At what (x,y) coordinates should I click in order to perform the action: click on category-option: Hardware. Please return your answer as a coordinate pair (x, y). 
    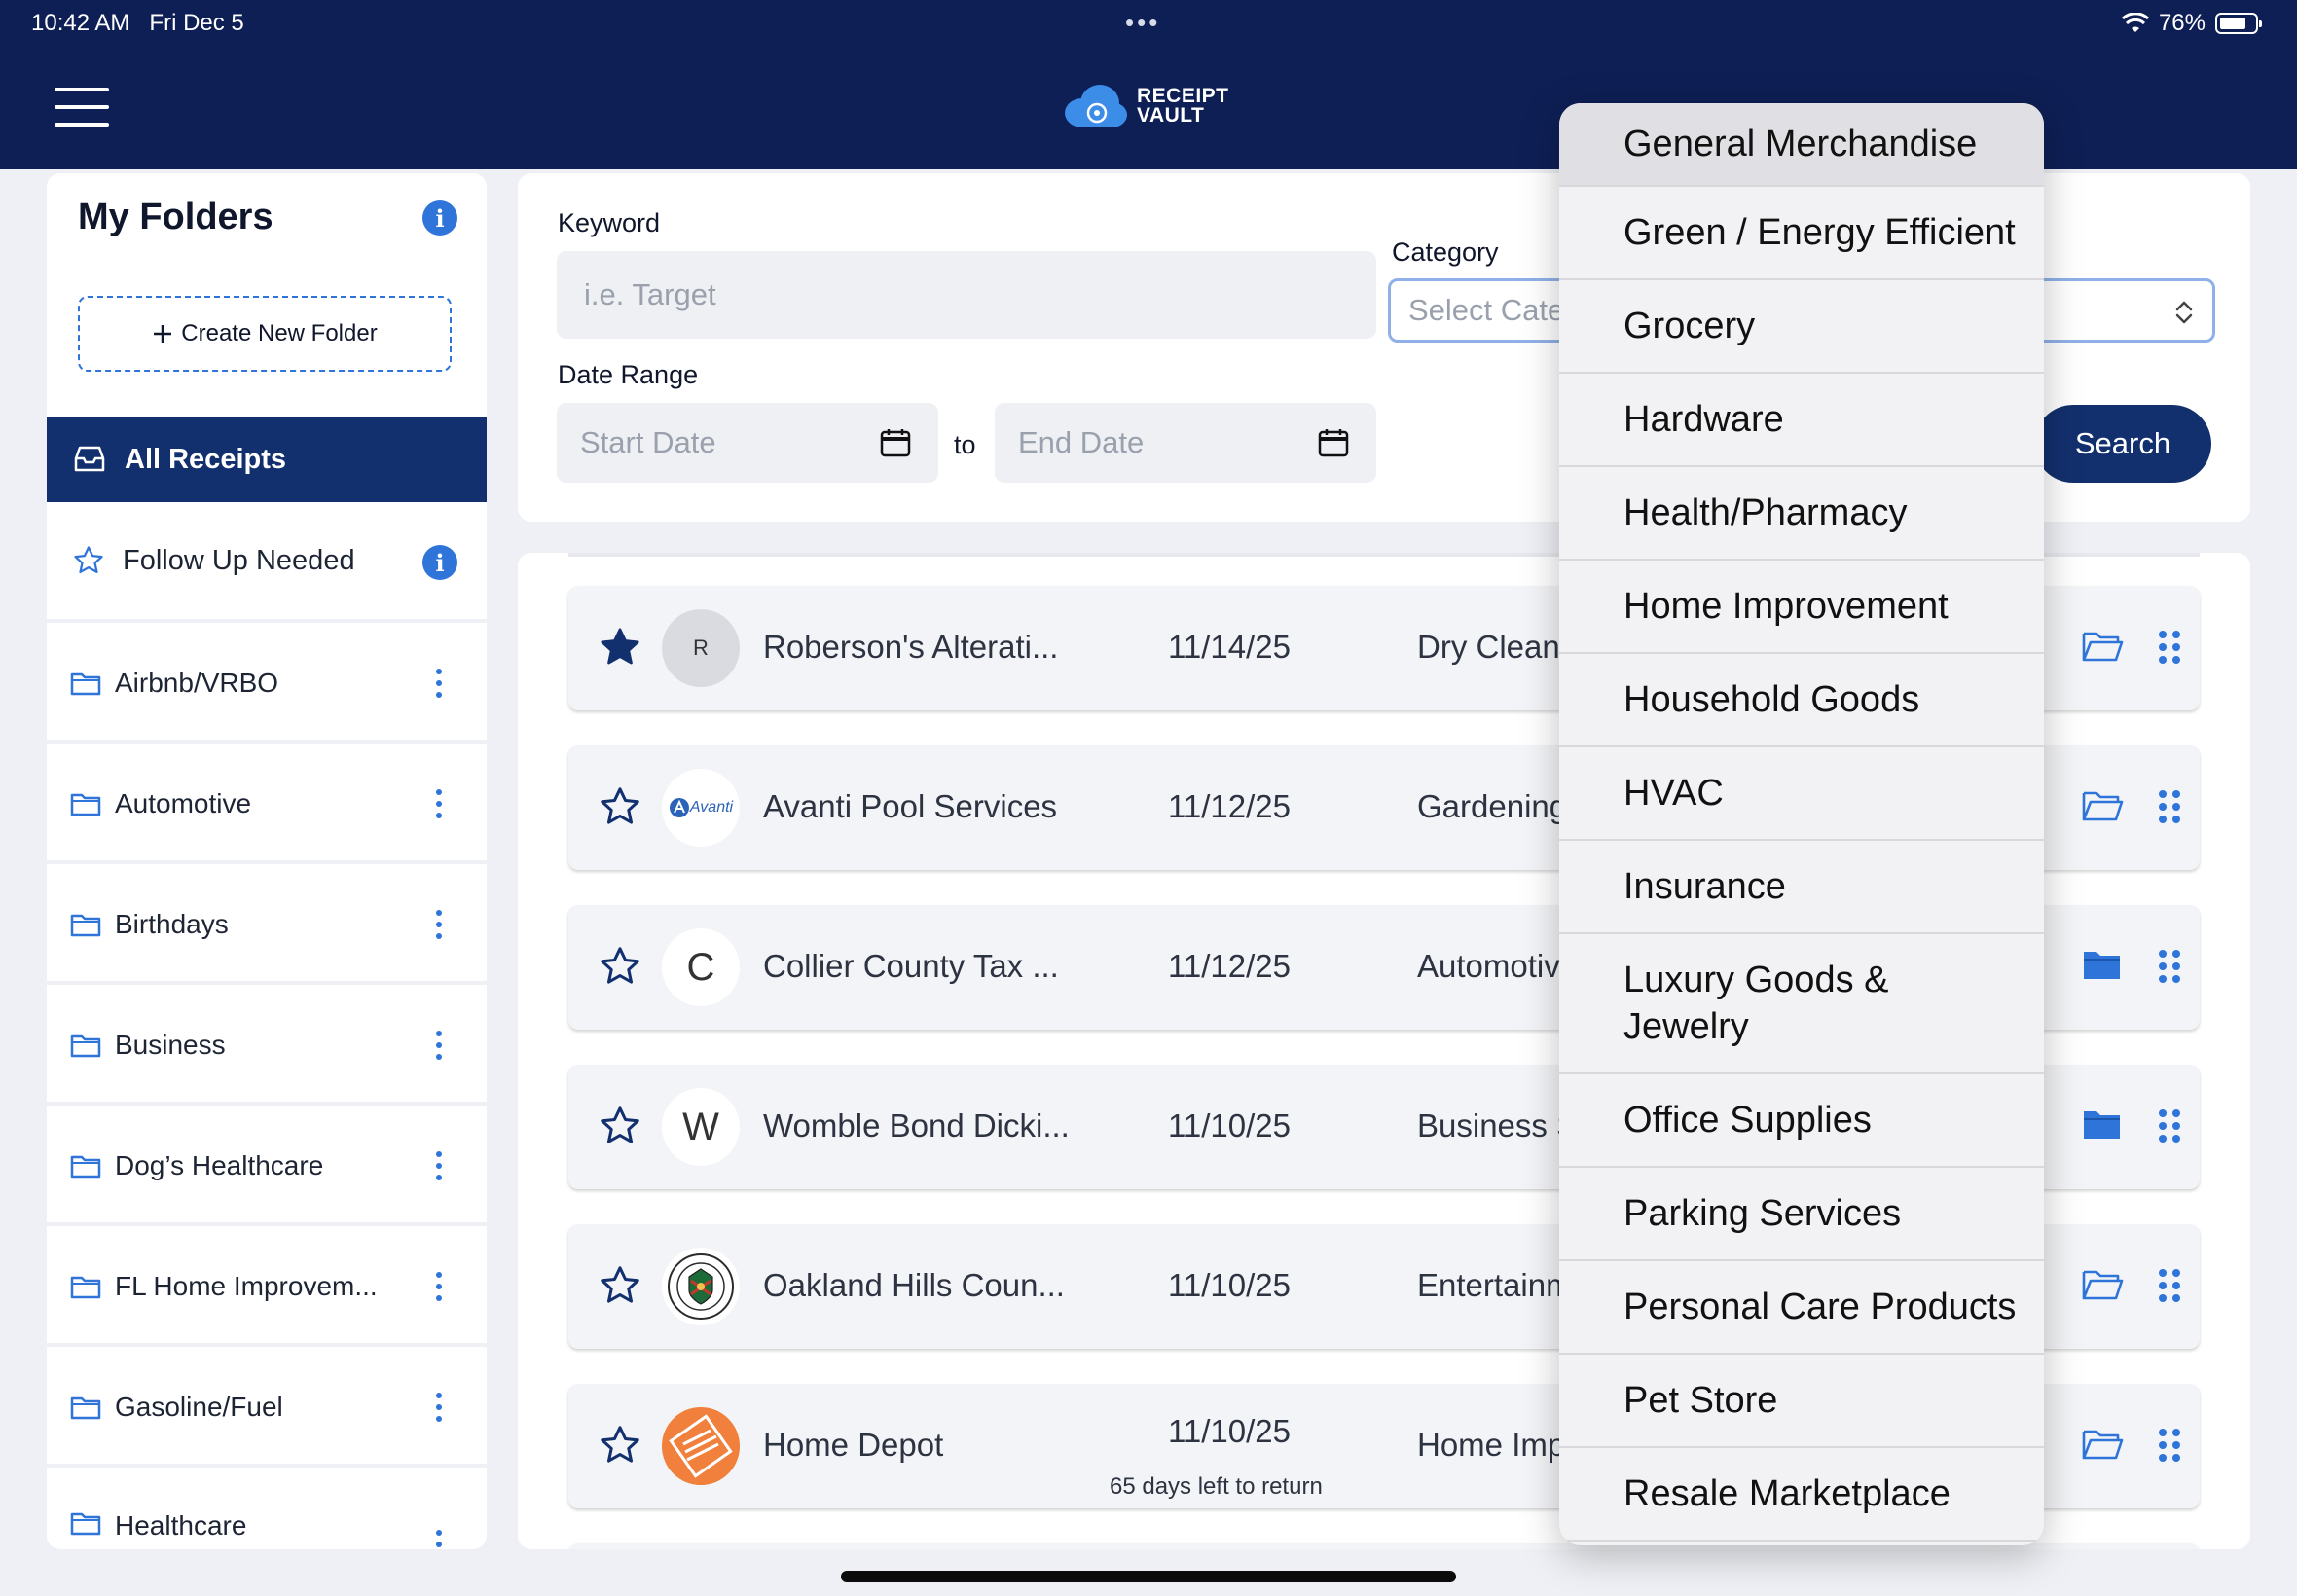
    Looking at the image, I should click on (1801, 420).